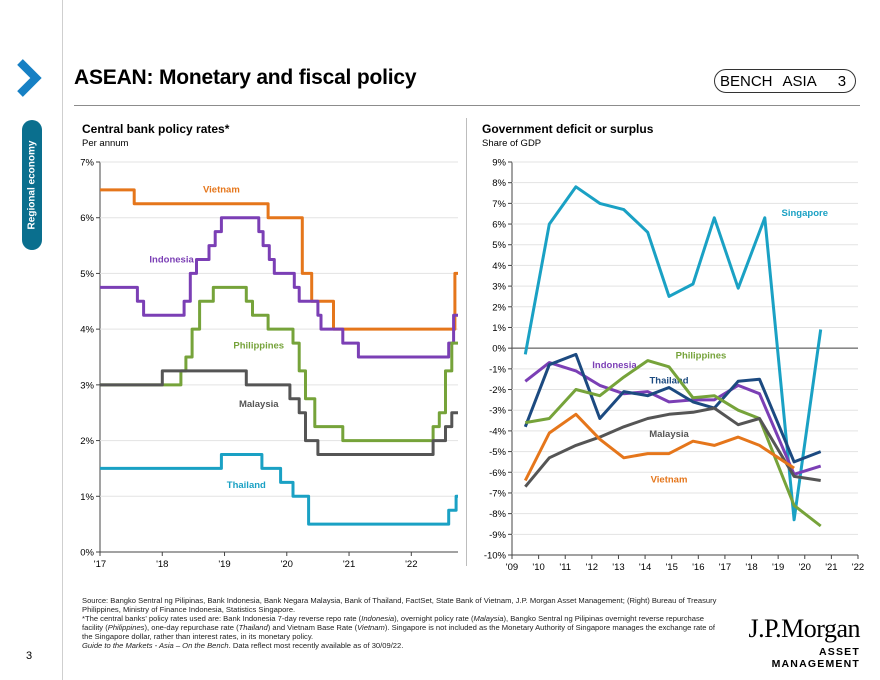 This screenshot has width=880, height=680. Describe the element at coordinates (497, 493) in the screenshot. I see `y-tick-label: -7%` at that location.